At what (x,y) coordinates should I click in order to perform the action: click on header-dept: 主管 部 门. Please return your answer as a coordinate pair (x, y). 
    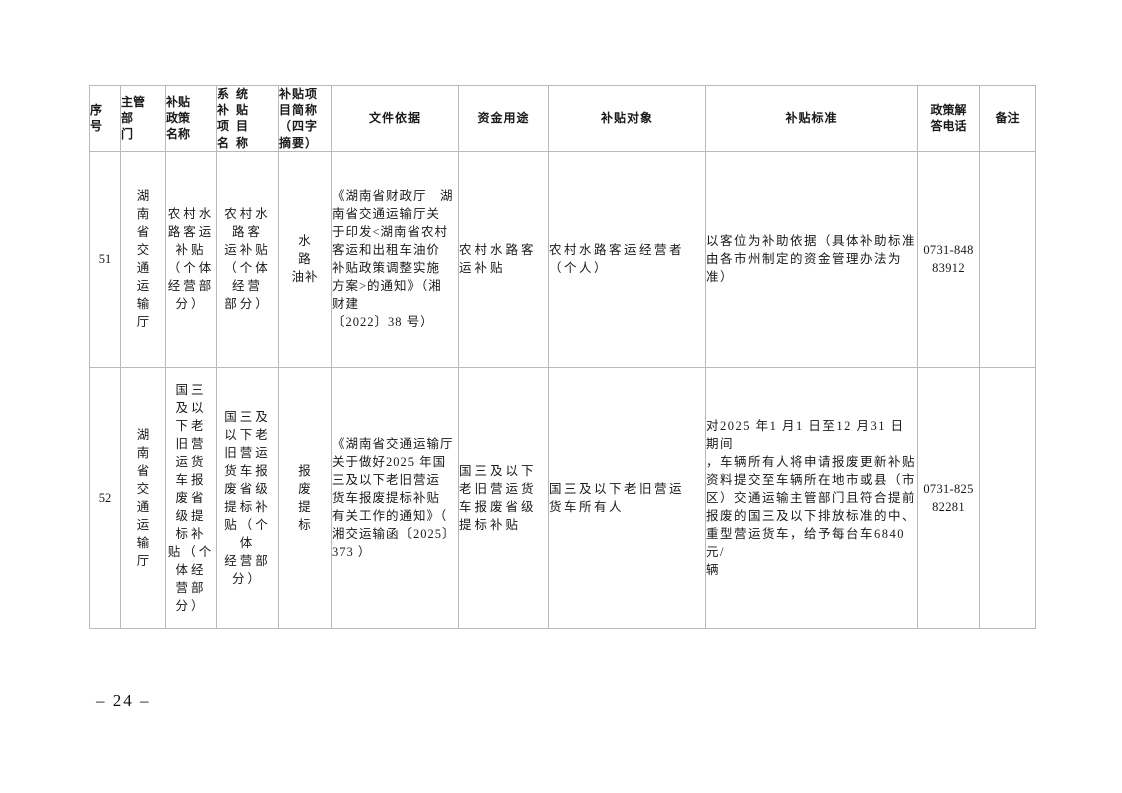
    Looking at the image, I should click on (143, 118).